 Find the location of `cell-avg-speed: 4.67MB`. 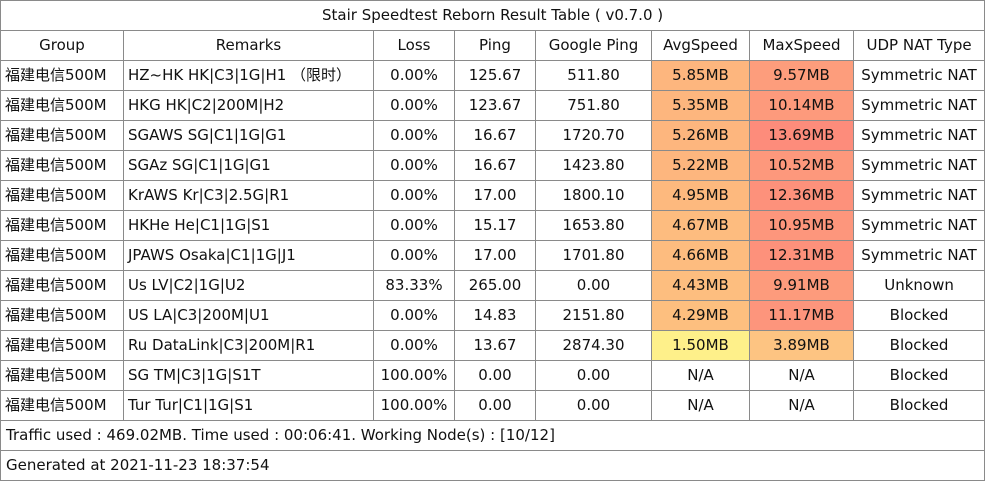

cell-avg-speed: 4.67MB is located at coordinates (700, 225).